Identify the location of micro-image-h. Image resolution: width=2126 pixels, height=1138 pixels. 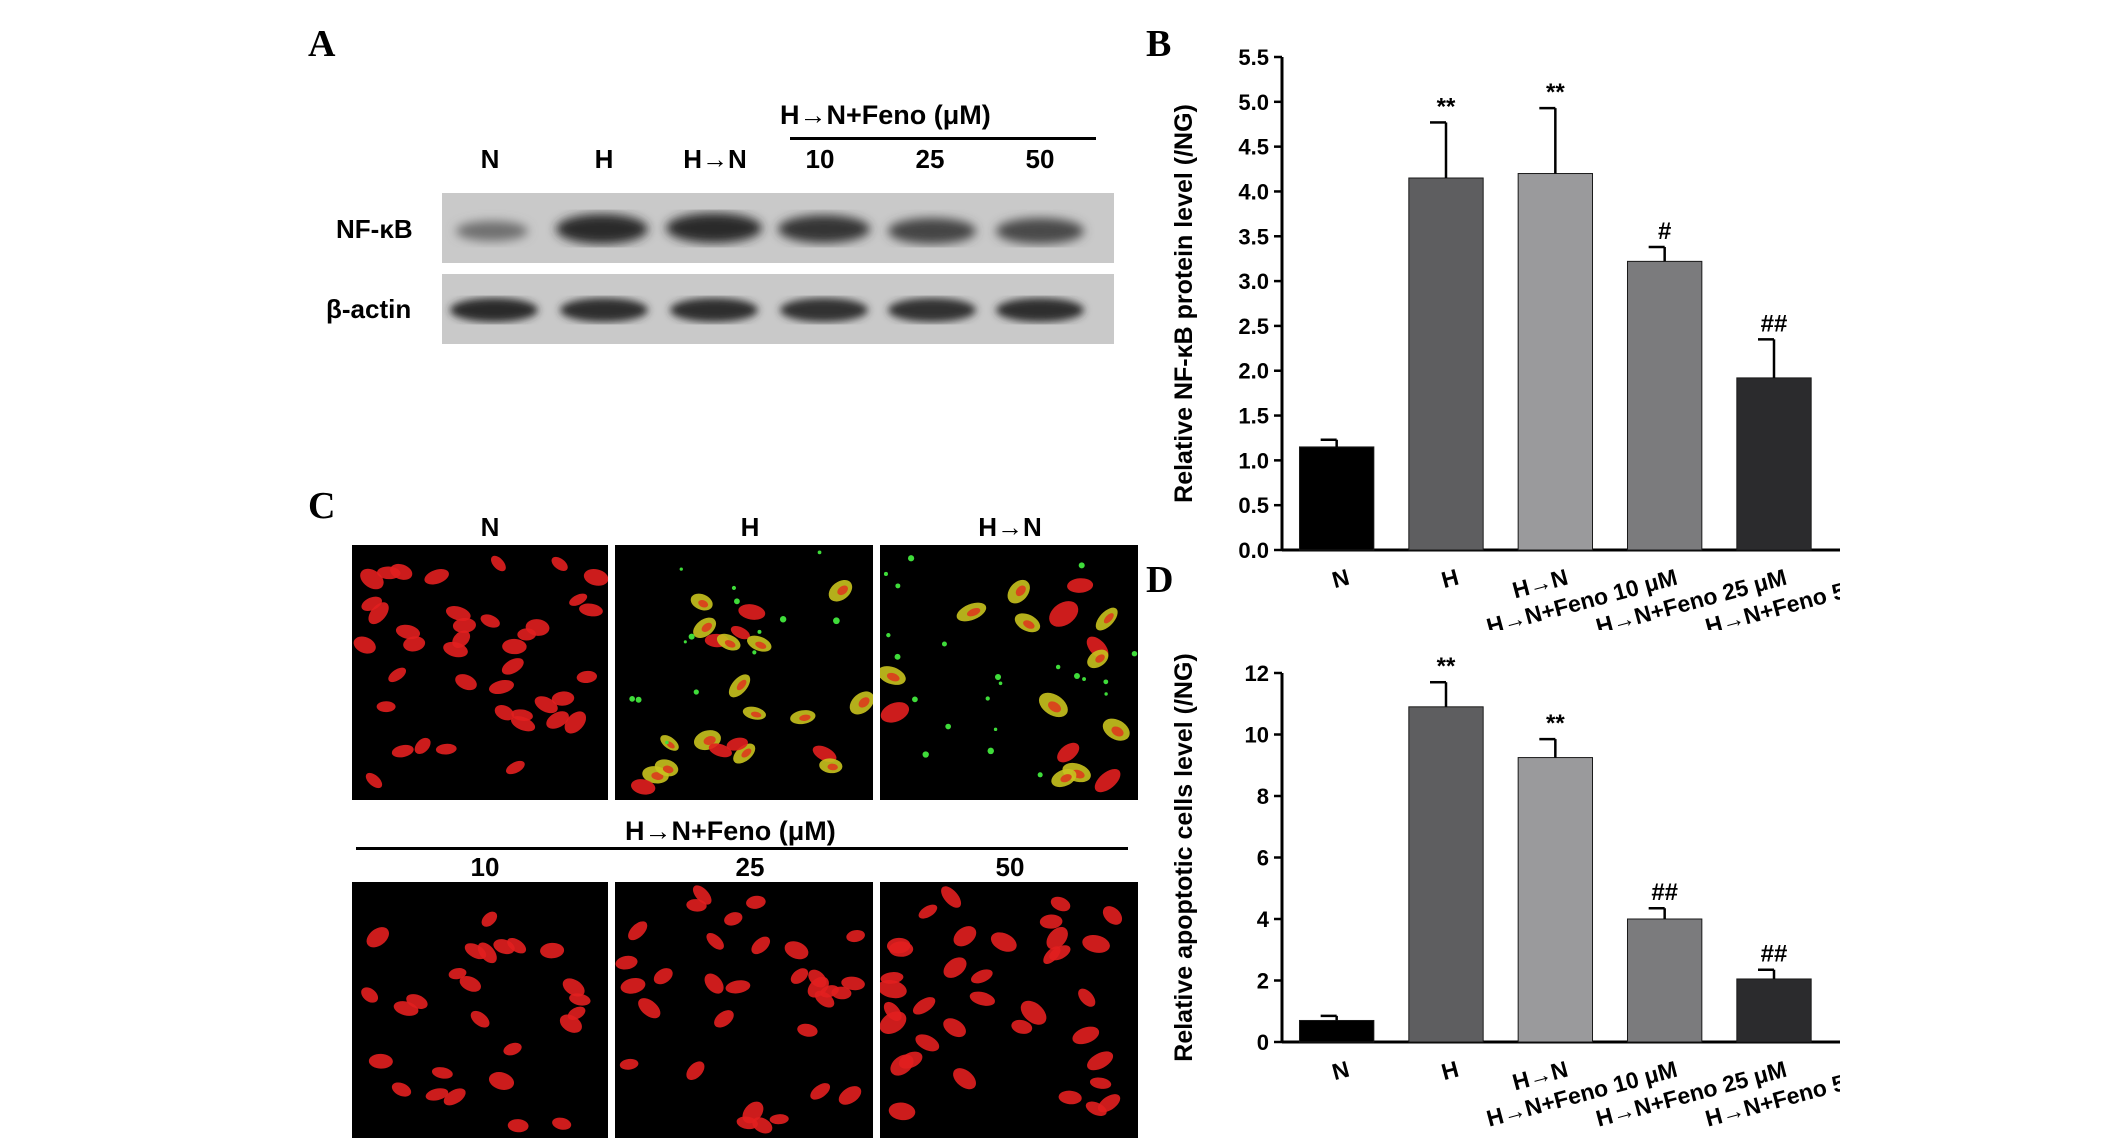
(744, 672).